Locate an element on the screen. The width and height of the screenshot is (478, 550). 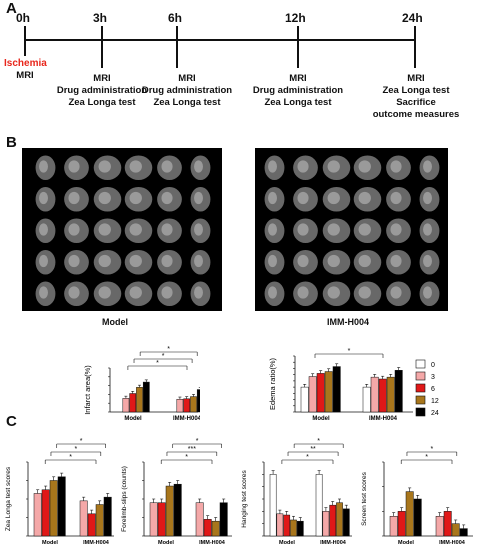
legend-label: 3 is located at coordinates (433, 377).